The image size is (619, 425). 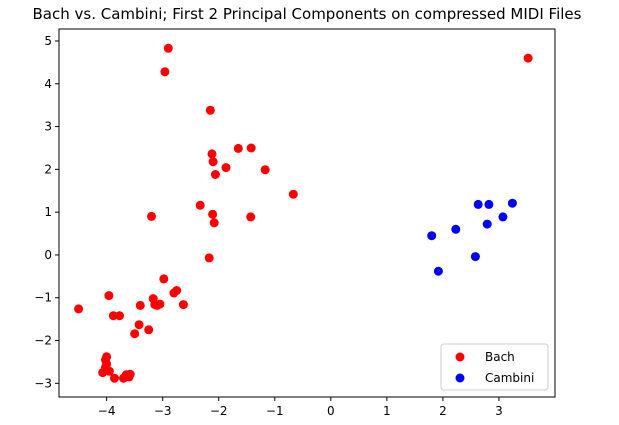 What do you see at coordinates (331, 411) in the screenshot?
I see `x-tick-label: 0` at bounding box center [331, 411].